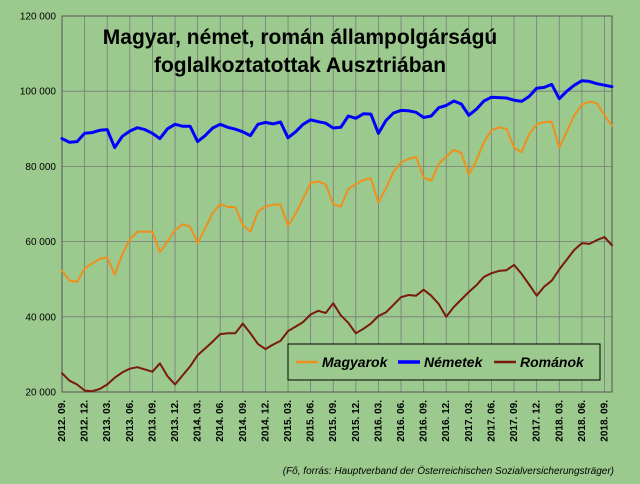 The width and height of the screenshot is (640, 484). I want to click on legend: Magyarok Németek Románok, so click(444, 362).